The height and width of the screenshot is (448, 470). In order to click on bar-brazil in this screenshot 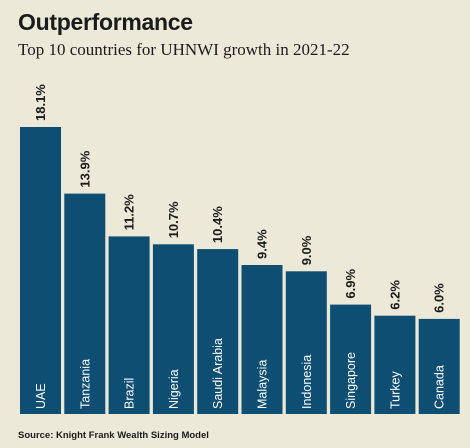, I will do `click(129, 325)`.